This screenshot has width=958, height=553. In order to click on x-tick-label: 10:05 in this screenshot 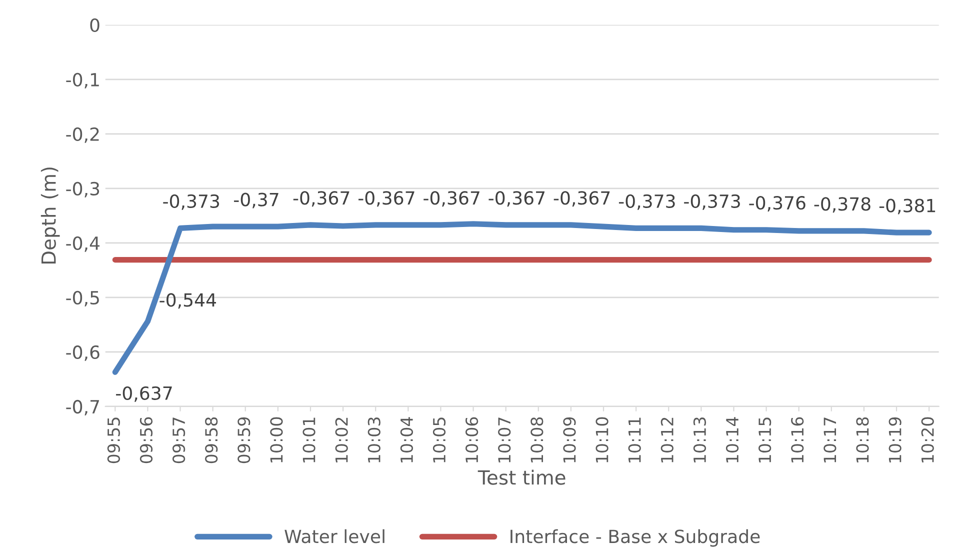, I will do `click(439, 440)`.